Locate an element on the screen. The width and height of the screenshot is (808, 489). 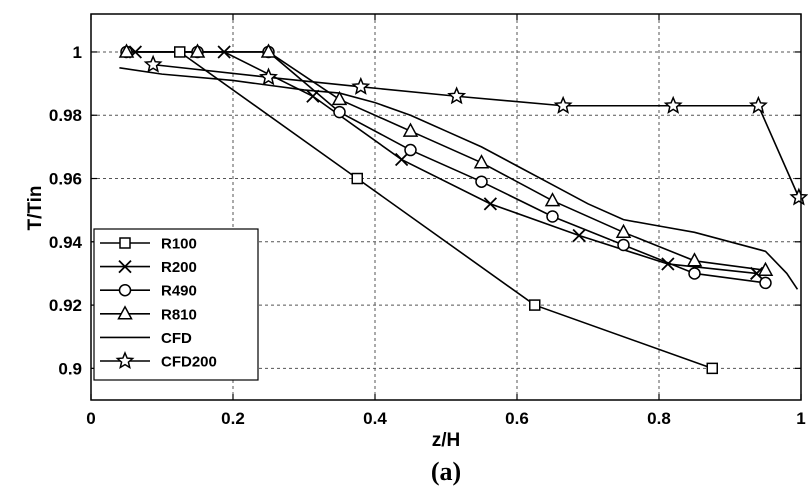
x-tick-label: 0.2 is located at coordinates (233, 418).